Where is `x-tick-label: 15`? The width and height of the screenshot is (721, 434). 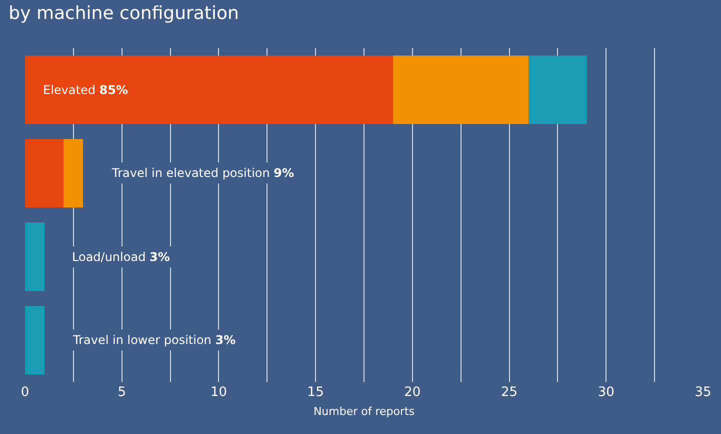 x-tick-label: 15 is located at coordinates (315, 392).